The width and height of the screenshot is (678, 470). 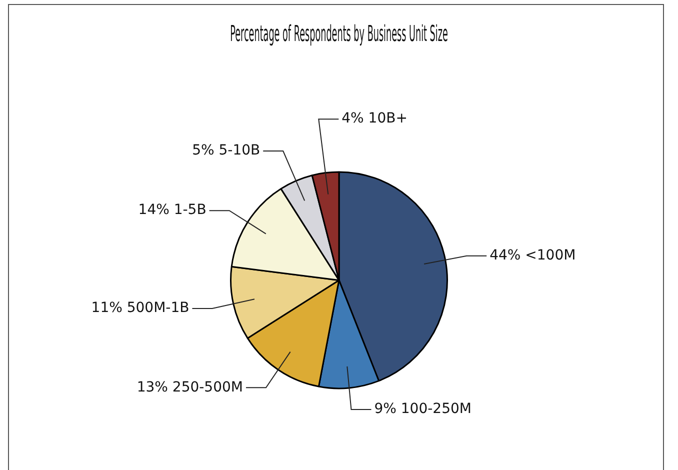 I want to click on data-label: 4%, so click(x=353, y=118).